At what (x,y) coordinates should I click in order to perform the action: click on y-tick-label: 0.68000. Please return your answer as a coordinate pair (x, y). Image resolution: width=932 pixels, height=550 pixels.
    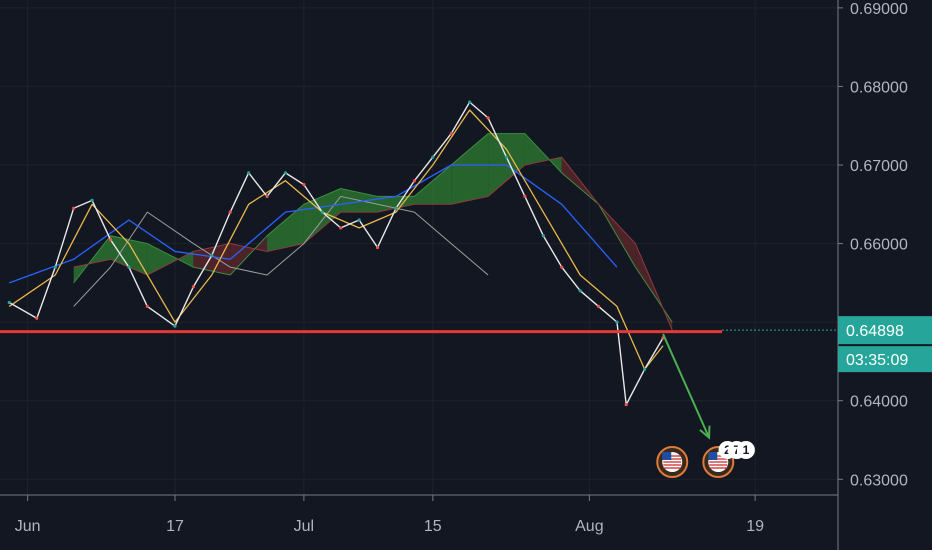
    Looking at the image, I should click on (879, 87).